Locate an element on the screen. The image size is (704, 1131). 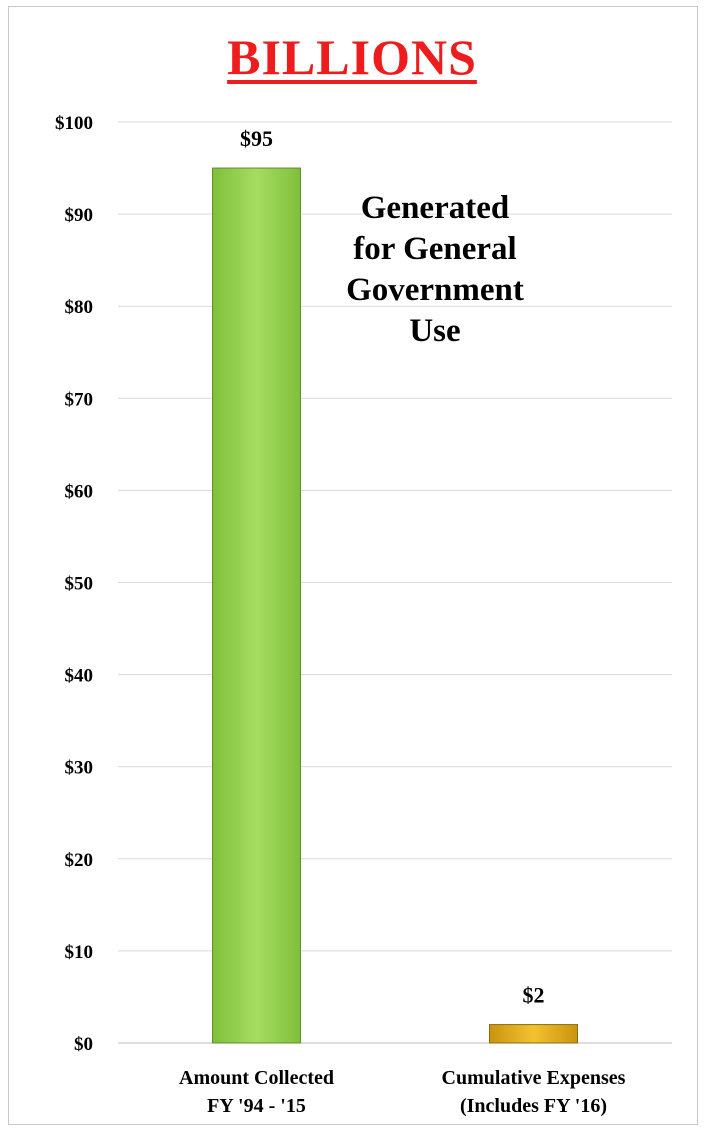
y-tick-label: $10 is located at coordinates (79, 952).